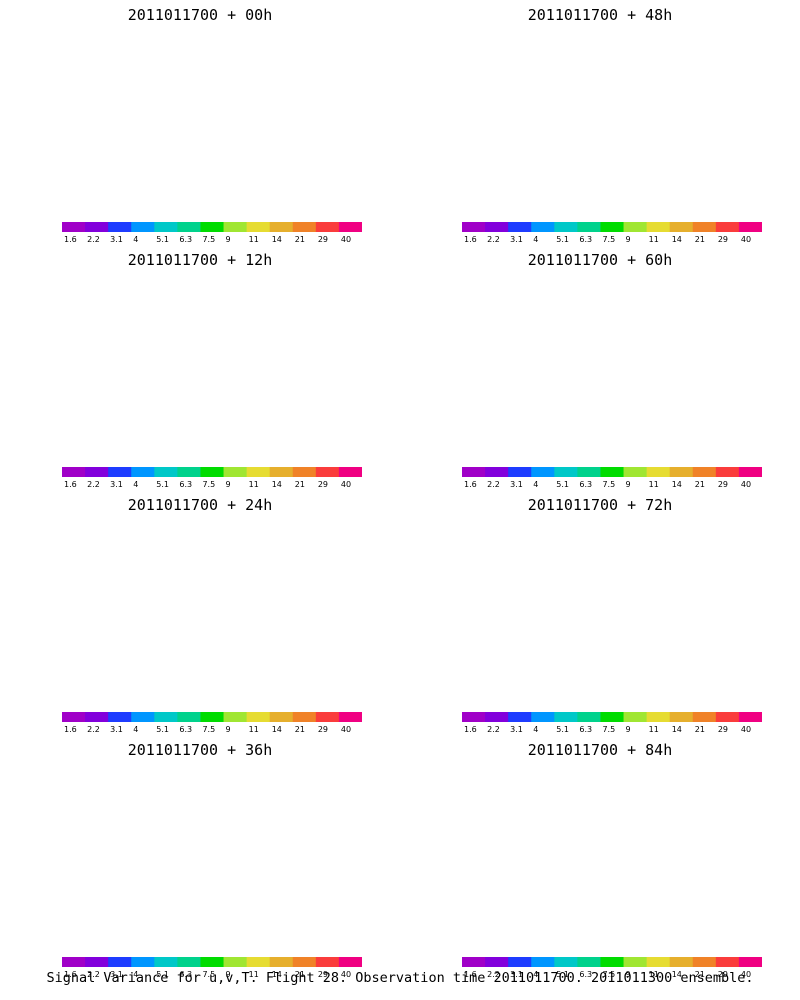  Describe the element at coordinates (254, 974) in the screenshot. I see `colorbar-tick-label: 11` at that location.